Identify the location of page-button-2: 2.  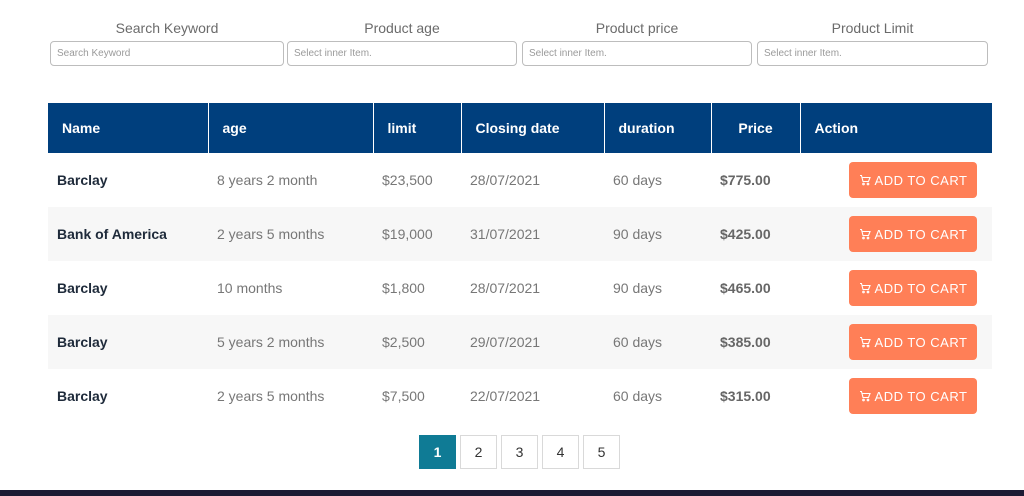
(478, 452).